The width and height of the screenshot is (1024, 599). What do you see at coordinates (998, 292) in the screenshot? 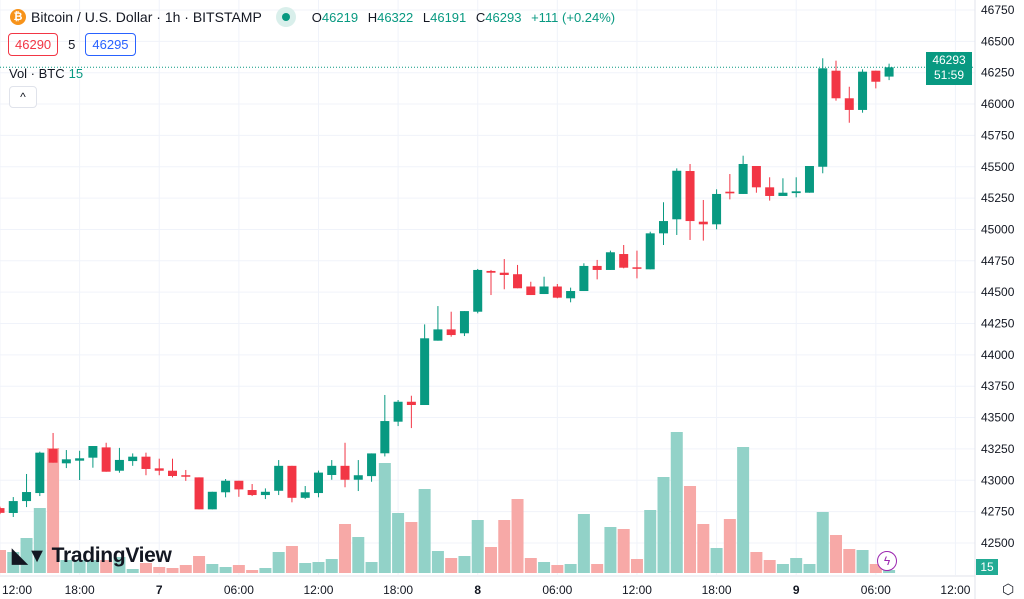
I see `price-tick-label: 44500` at bounding box center [998, 292].